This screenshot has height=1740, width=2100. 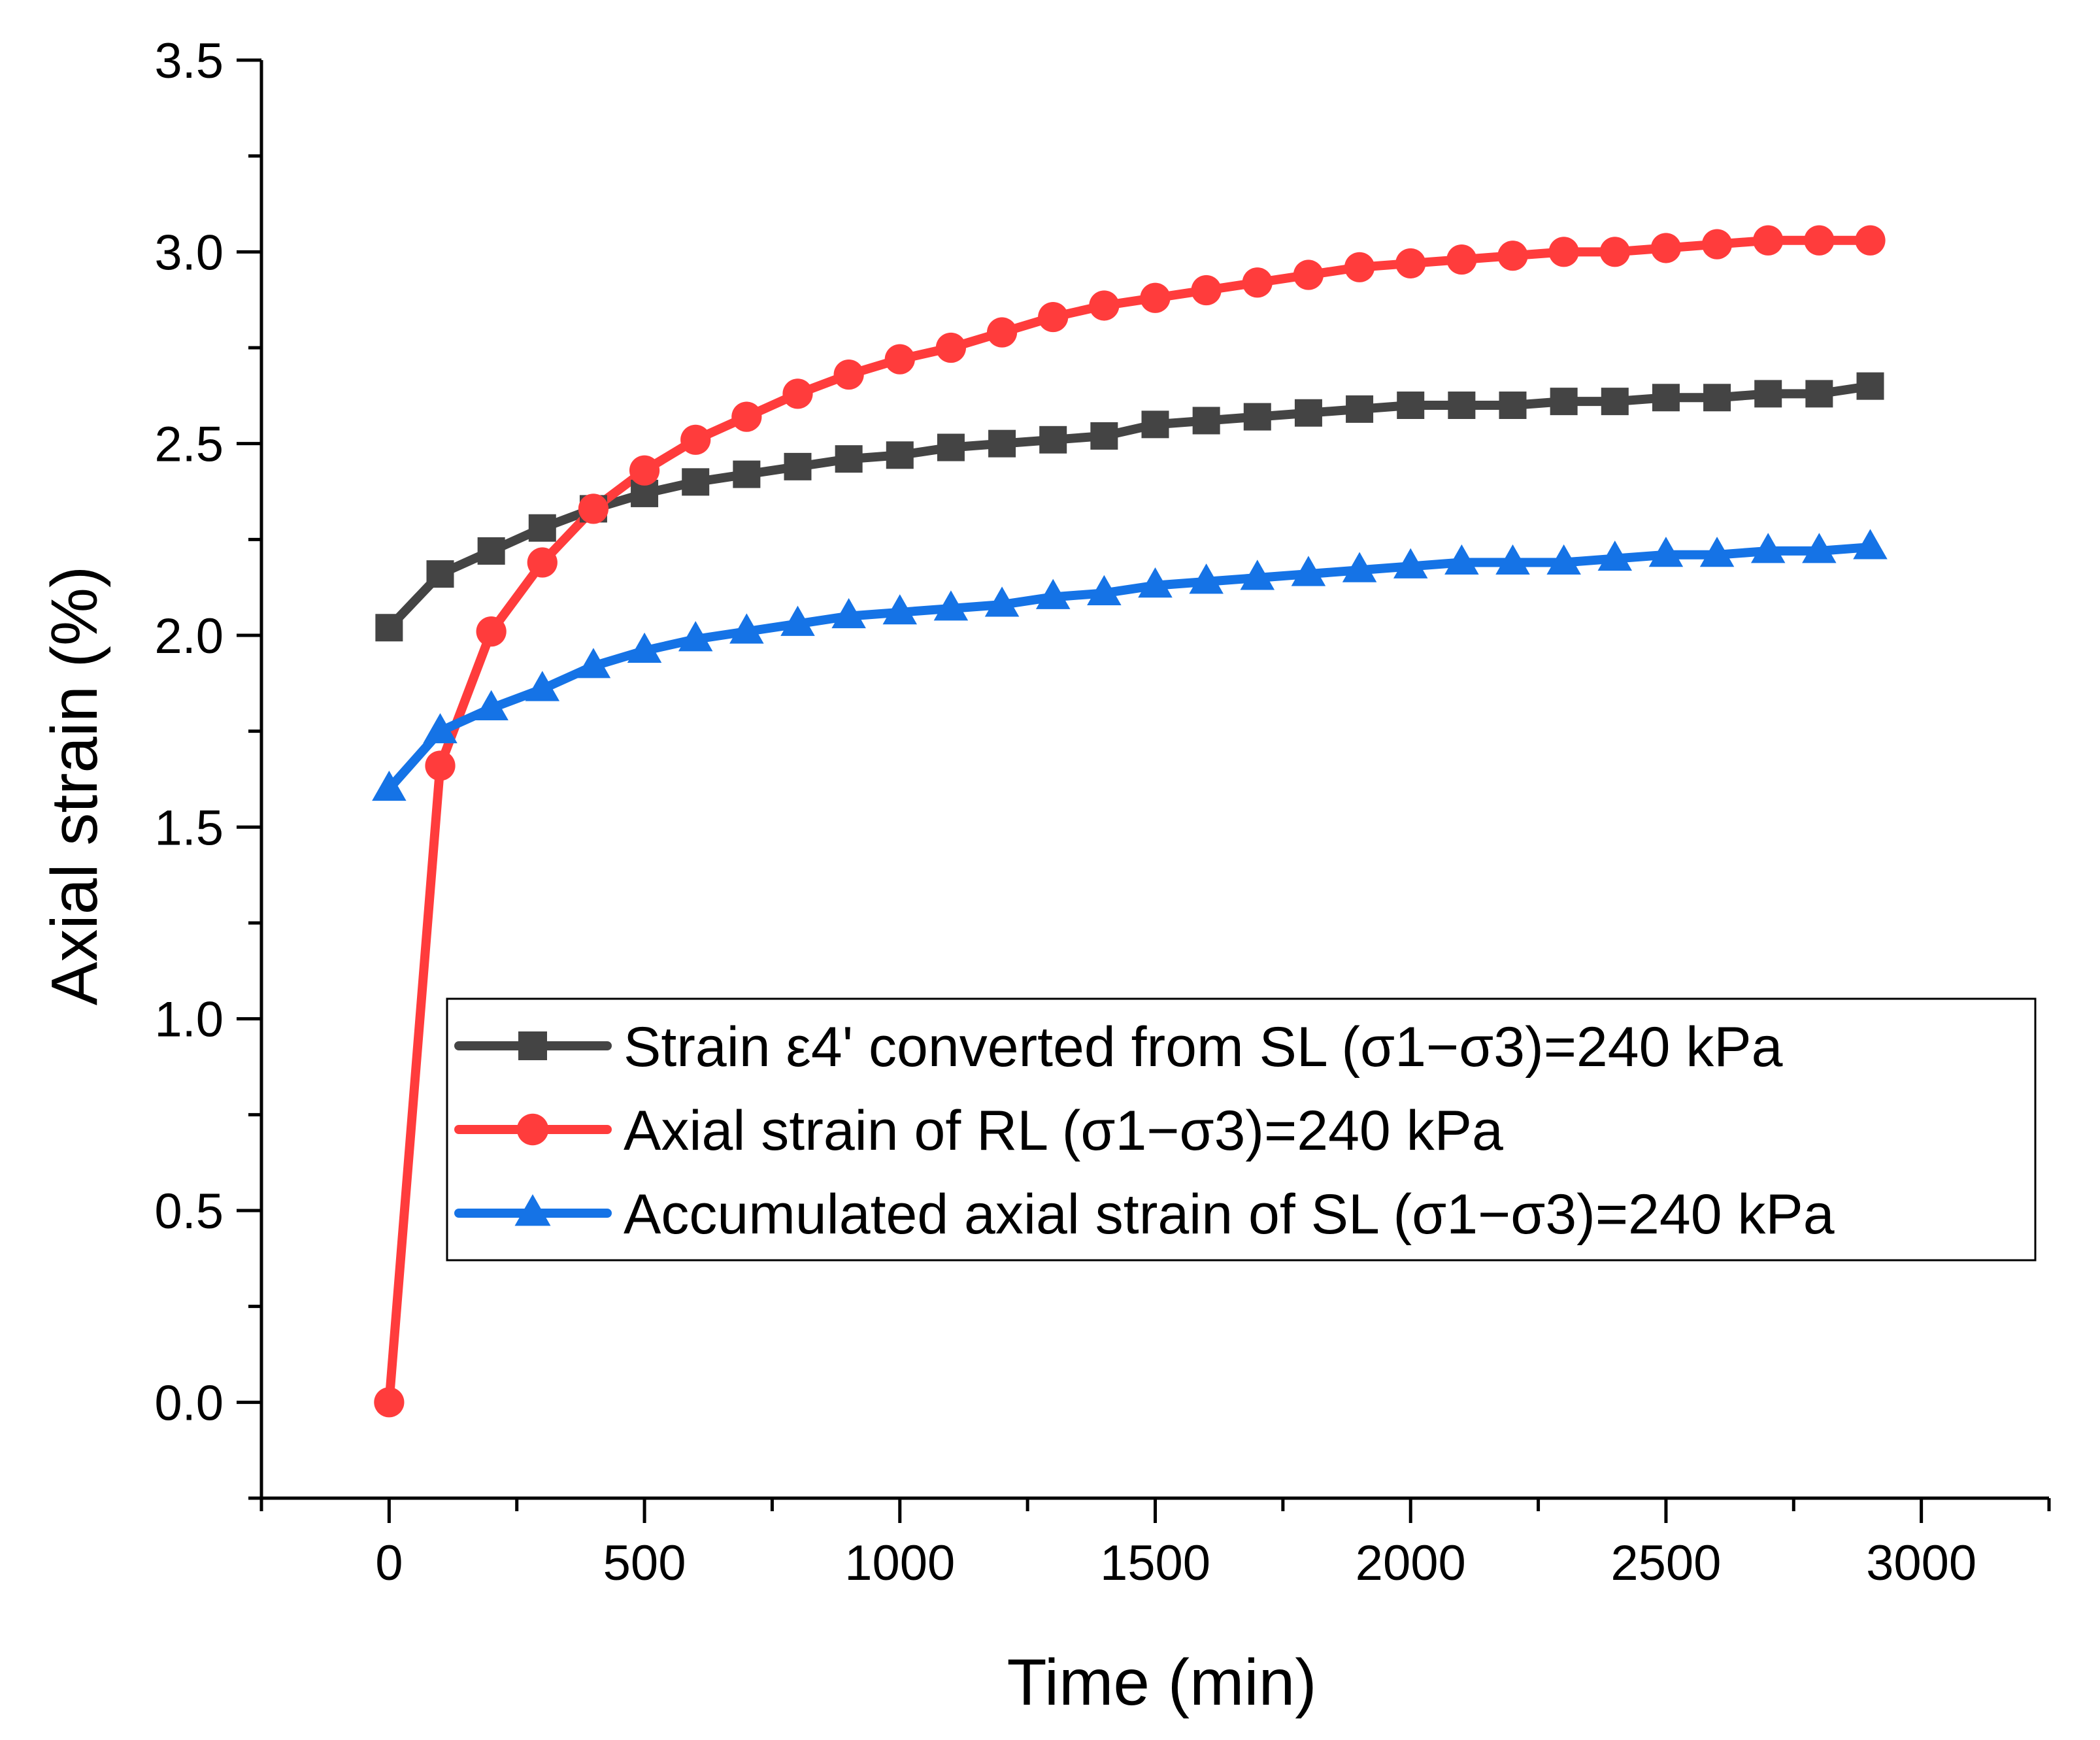 What do you see at coordinates (189, 252) in the screenshot?
I see `y-tick-label: 3.0` at bounding box center [189, 252].